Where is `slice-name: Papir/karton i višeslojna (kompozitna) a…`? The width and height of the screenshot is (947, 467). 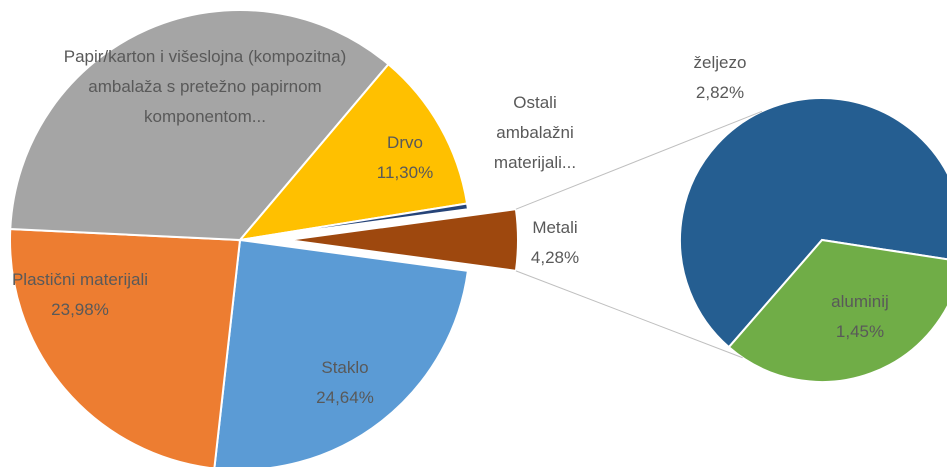 slice-name: Papir/karton i višeslojna (kompozitna) a… is located at coordinates (205, 86).